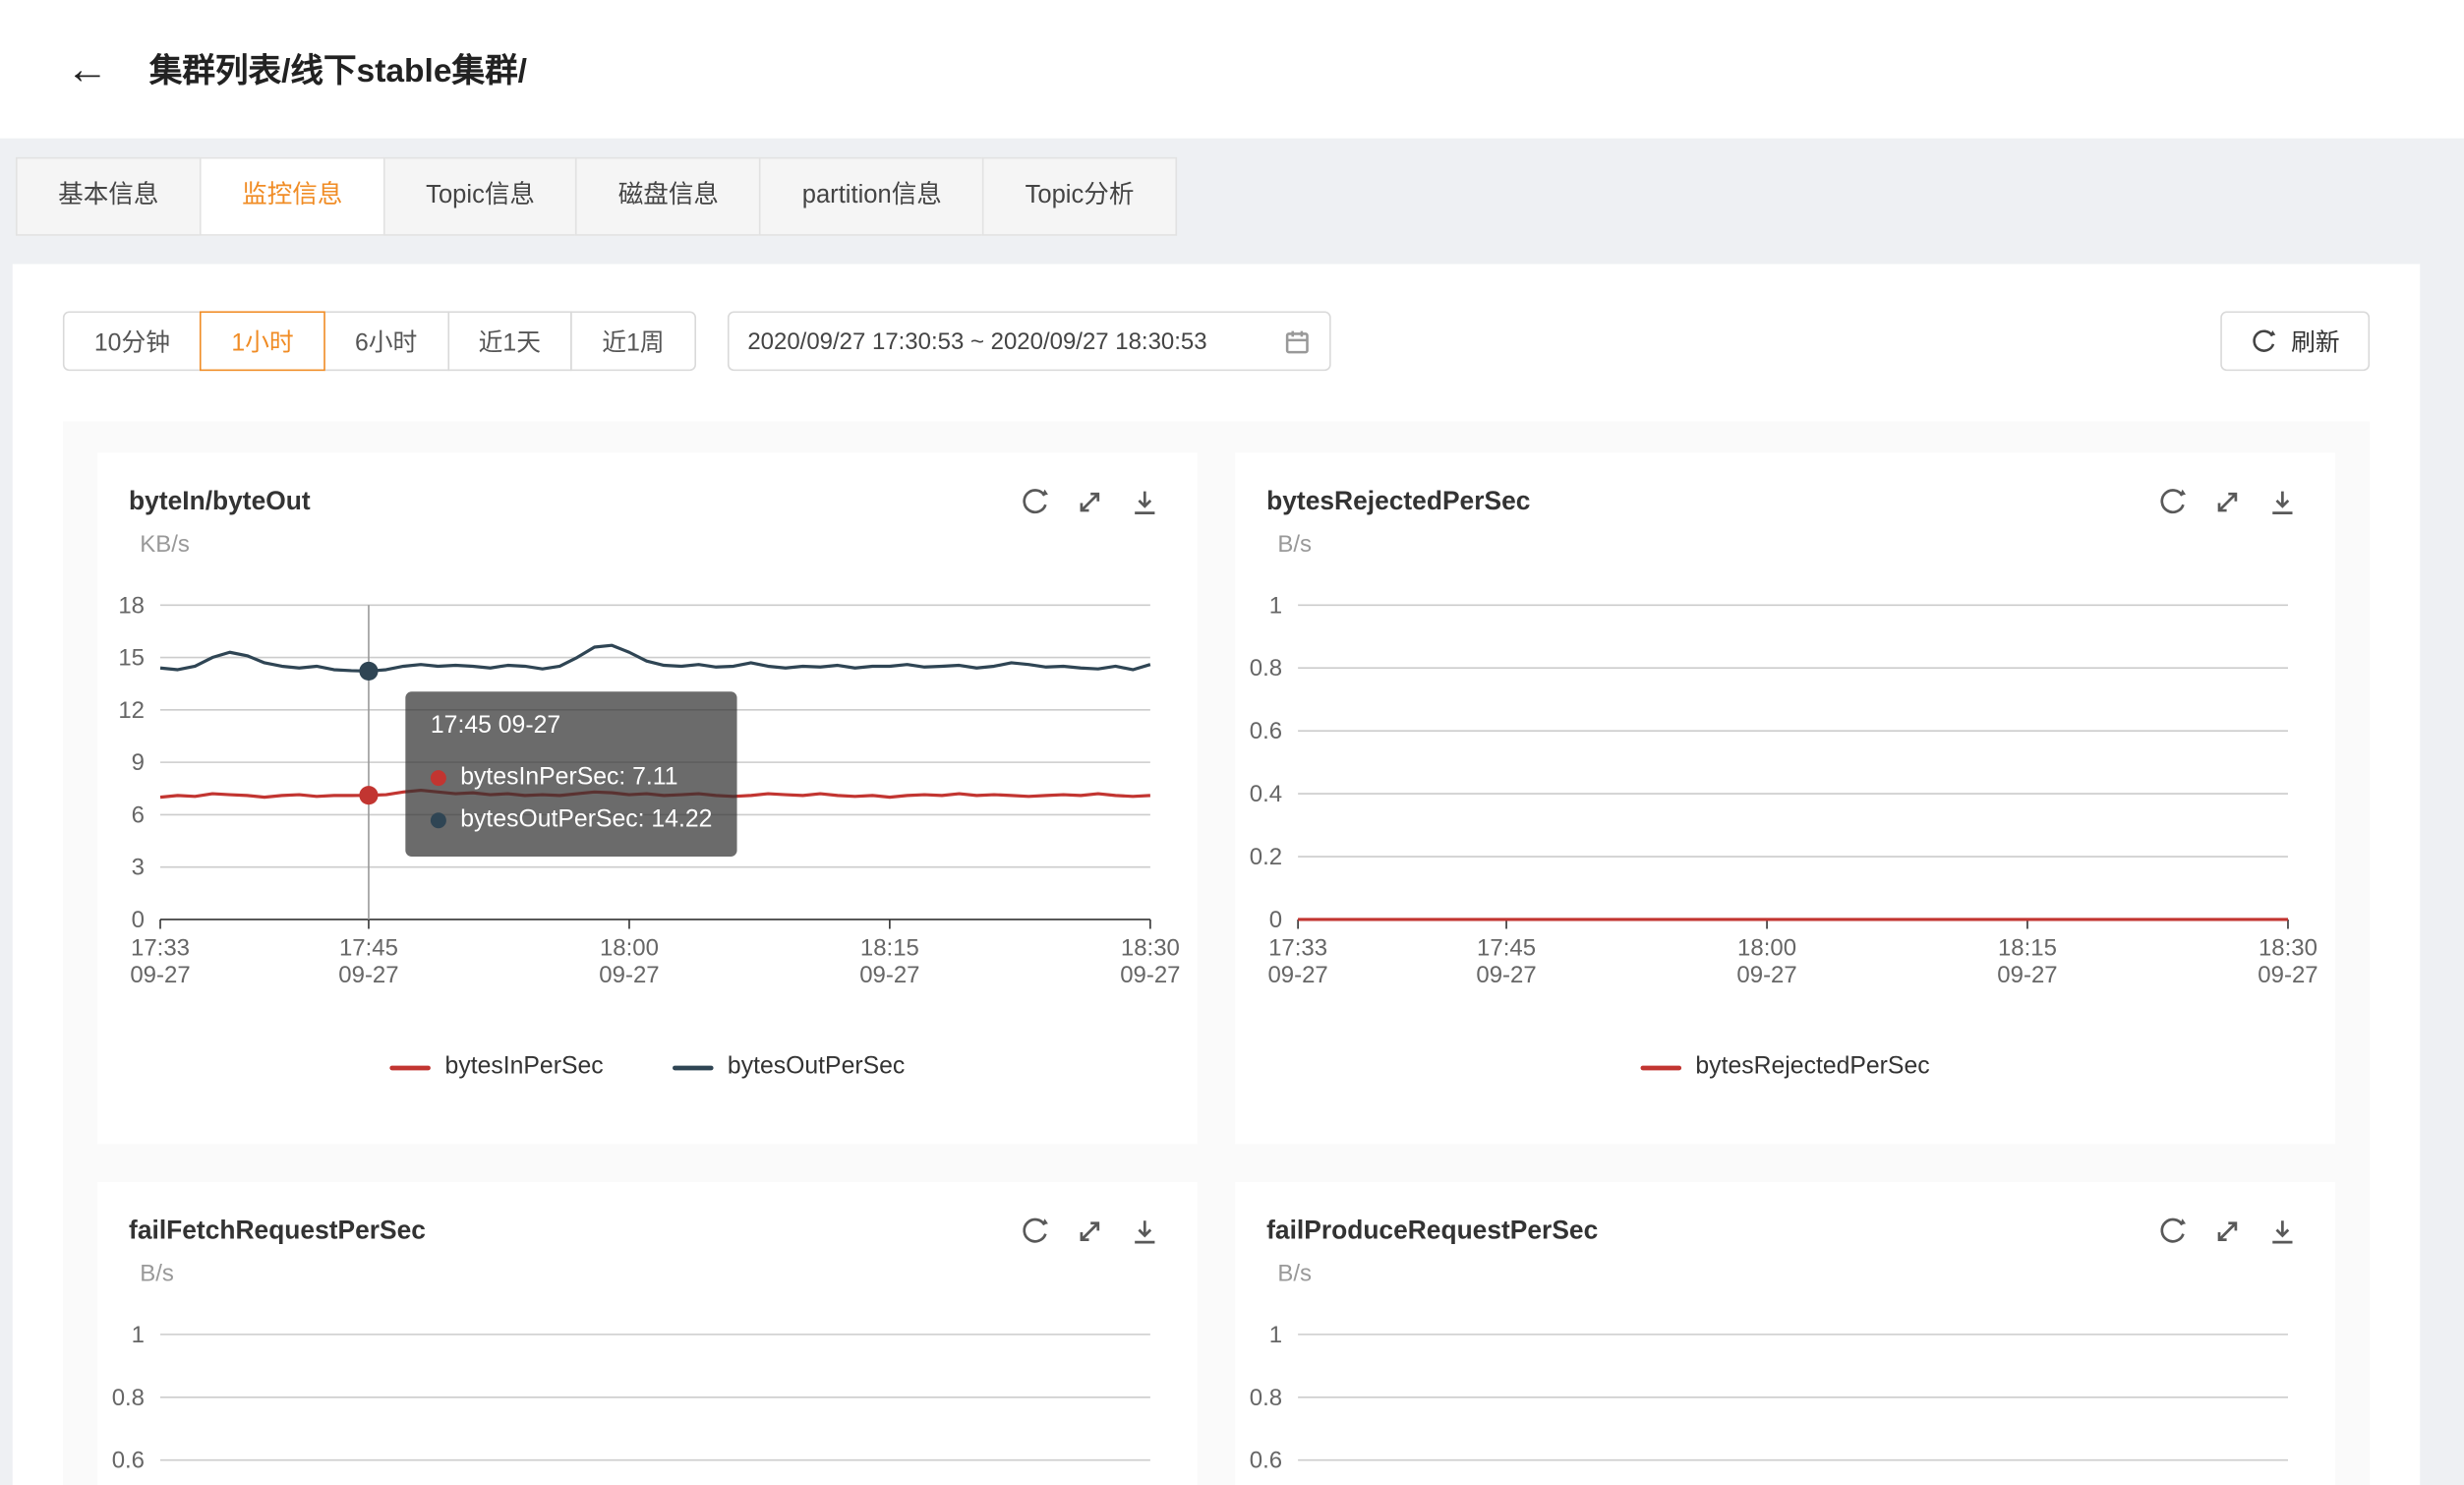  What do you see at coordinates (1432, 1231) in the screenshot?
I see `chart-title: failProduceRequestPerSec` at bounding box center [1432, 1231].